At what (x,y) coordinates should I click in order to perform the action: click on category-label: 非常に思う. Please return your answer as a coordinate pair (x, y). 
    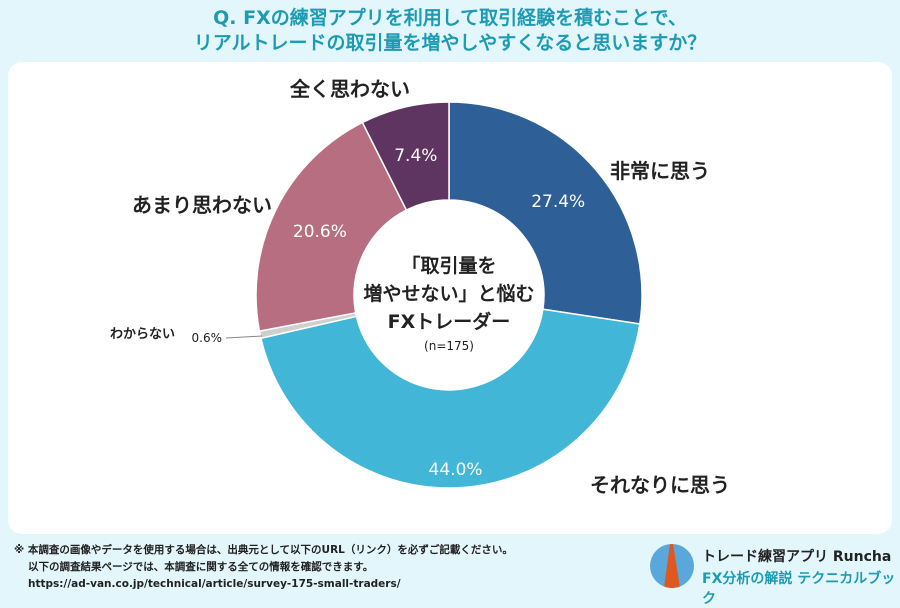
    Looking at the image, I should click on (660, 171).